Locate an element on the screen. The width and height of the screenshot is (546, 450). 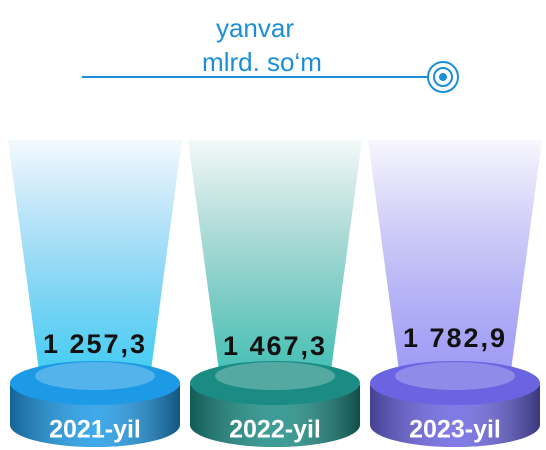
category-label: 2021-yil is located at coordinates (95, 430).